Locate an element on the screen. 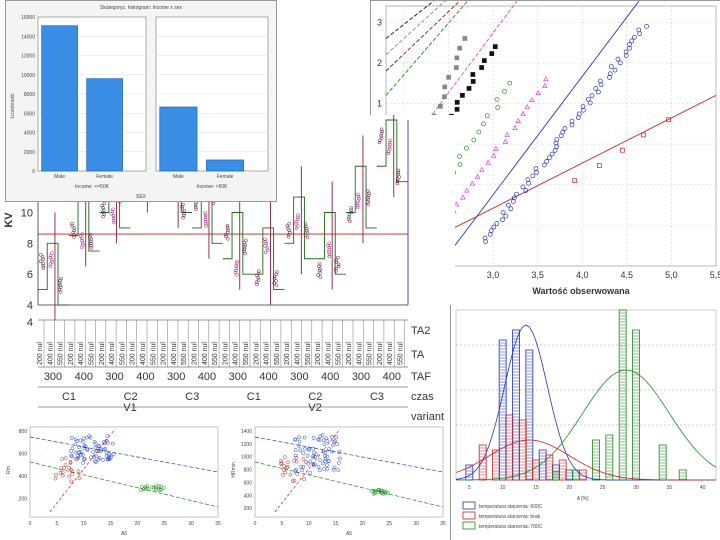 This screenshot has width=720, height=540. scatter-y-tick: 400 is located at coordinates (248, 496).